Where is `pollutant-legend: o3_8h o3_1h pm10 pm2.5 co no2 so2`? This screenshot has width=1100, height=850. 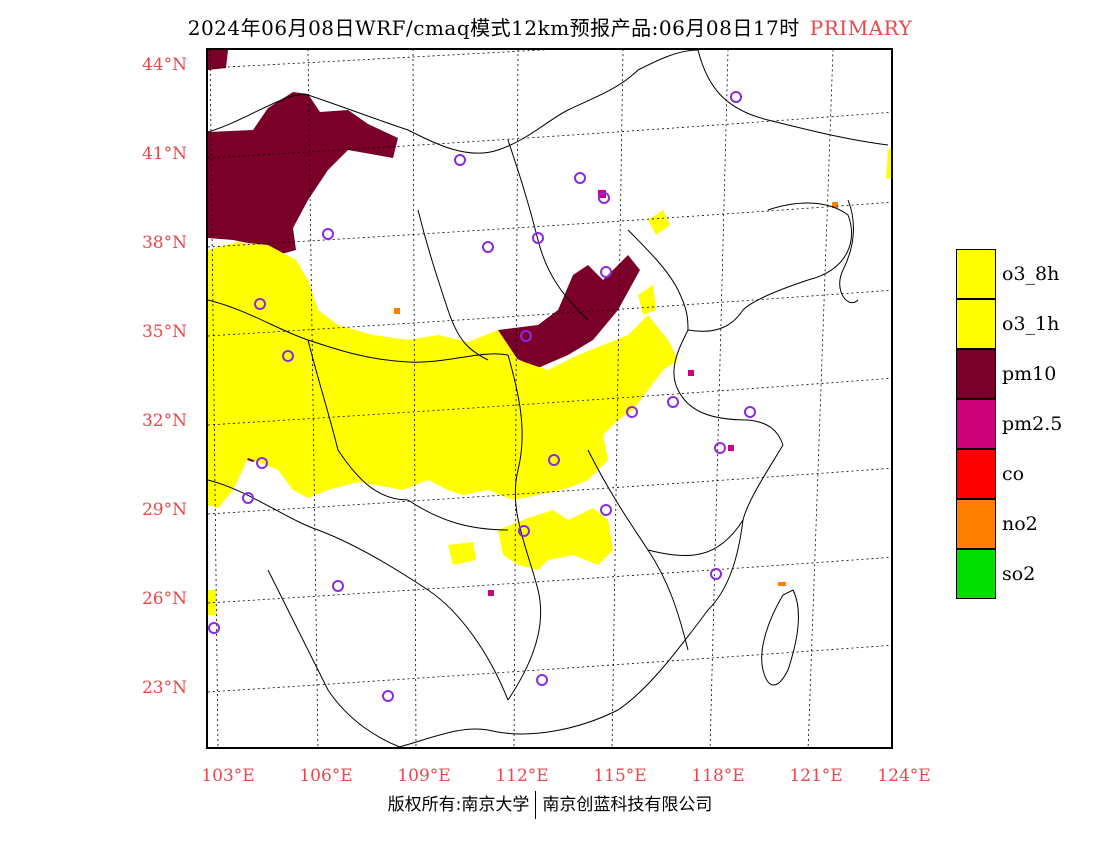
pollutant-legend: o3_8h o3_1h pm10 pm2.5 co no2 so2 is located at coordinates (1021, 424).